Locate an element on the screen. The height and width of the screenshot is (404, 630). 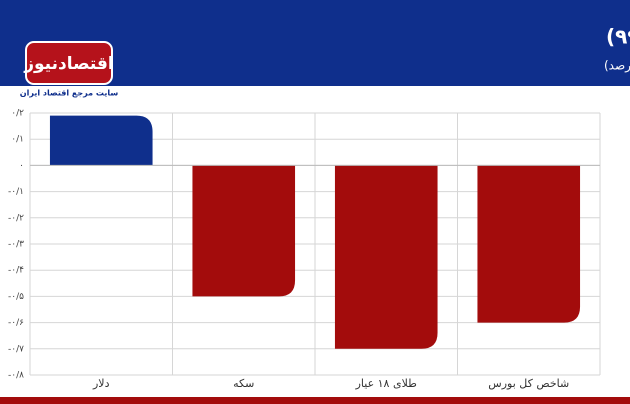
y-tick-label: -۰/۸ is located at coordinates (16, 376).